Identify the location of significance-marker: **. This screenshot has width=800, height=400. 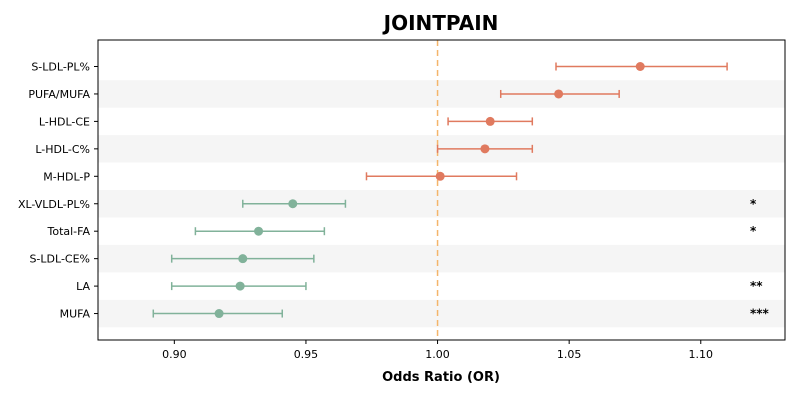
(756, 286).